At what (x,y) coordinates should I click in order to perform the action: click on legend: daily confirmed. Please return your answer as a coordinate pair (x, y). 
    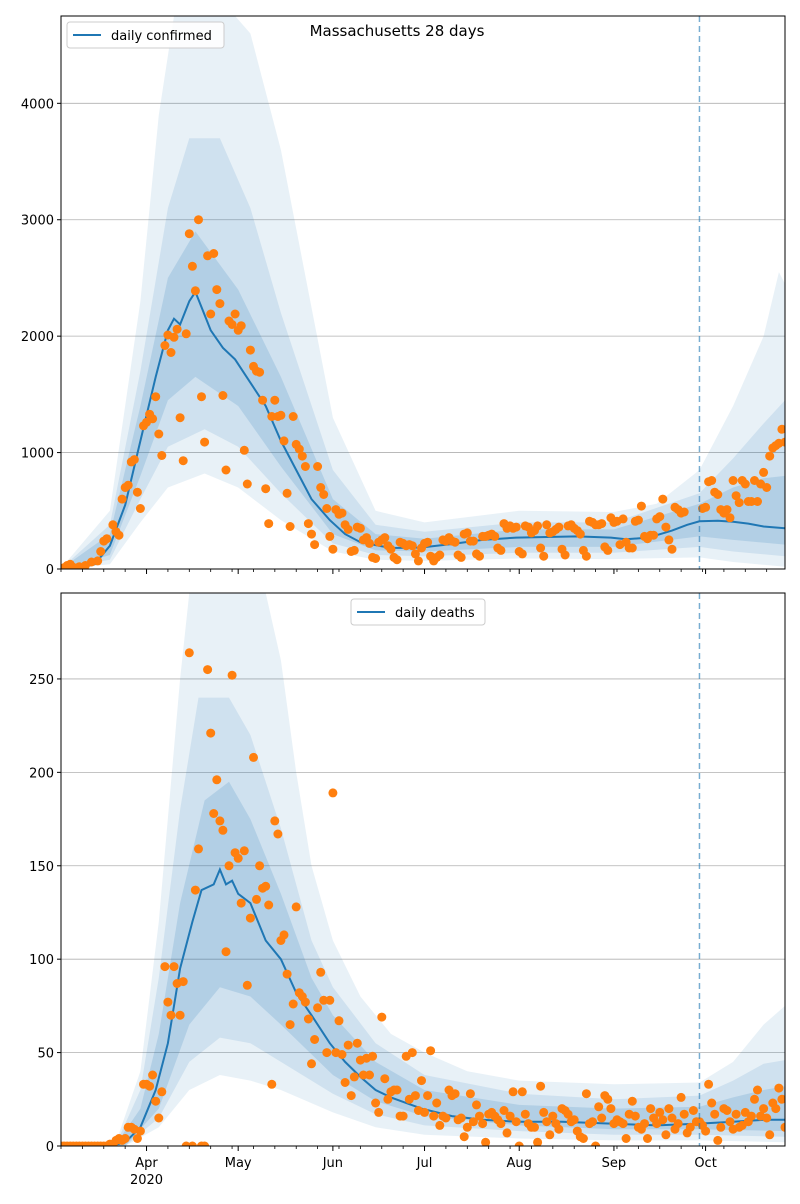
    Looking at the image, I should click on (145, 35).